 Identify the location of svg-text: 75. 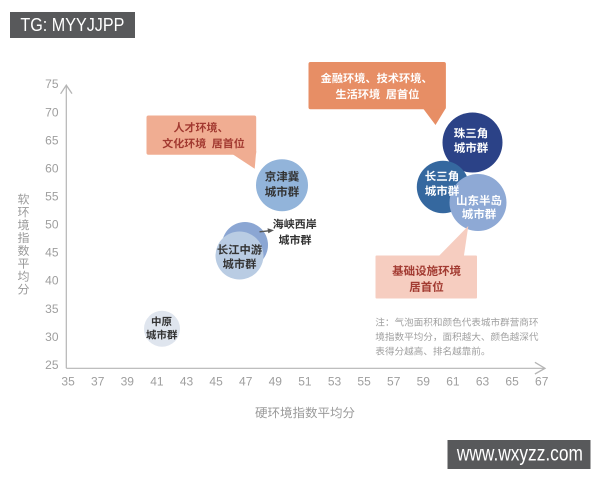
(52, 84).